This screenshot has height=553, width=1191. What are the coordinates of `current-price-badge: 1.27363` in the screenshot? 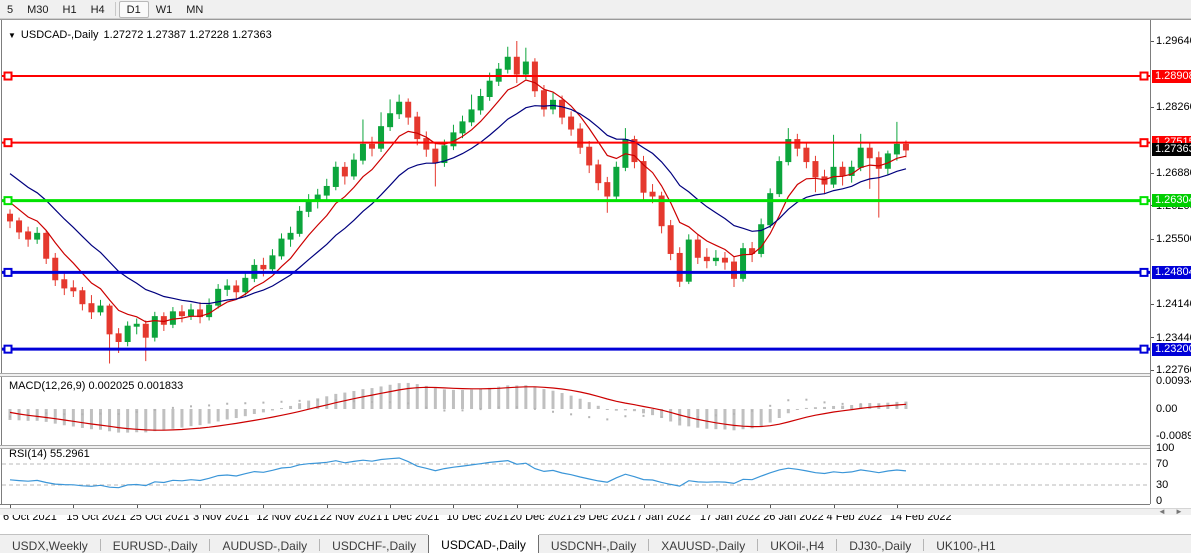 It's located at (1171, 150).